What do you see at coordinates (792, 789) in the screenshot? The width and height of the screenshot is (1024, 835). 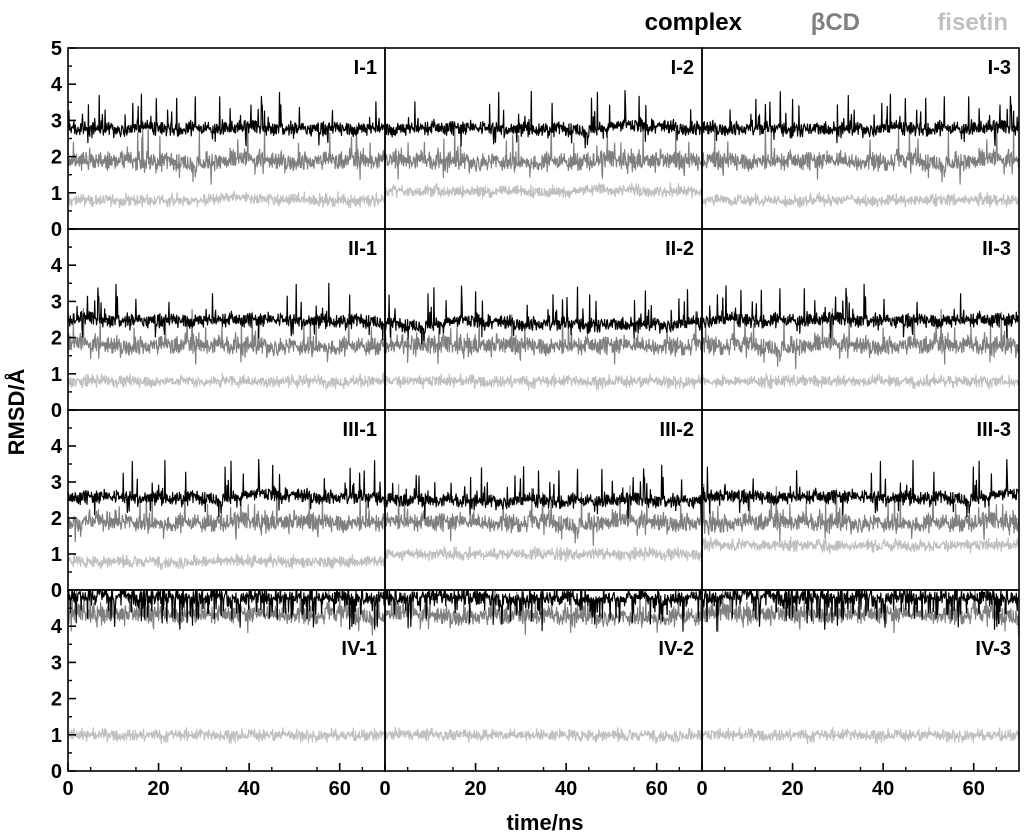 I see `x-tick-label-col2-20: 20` at bounding box center [792, 789].